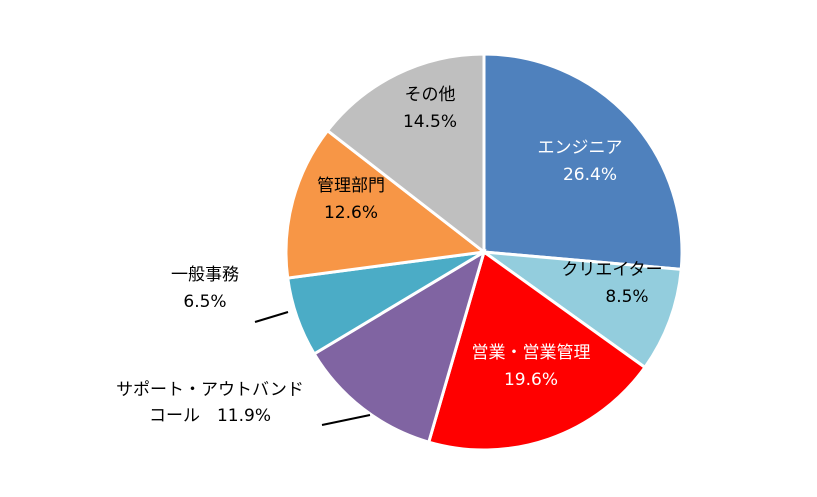 The height and width of the screenshot is (497, 817). Describe the element at coordinates (430, 95) in the screenshot. I see `slice-label-other: その他` at that location.